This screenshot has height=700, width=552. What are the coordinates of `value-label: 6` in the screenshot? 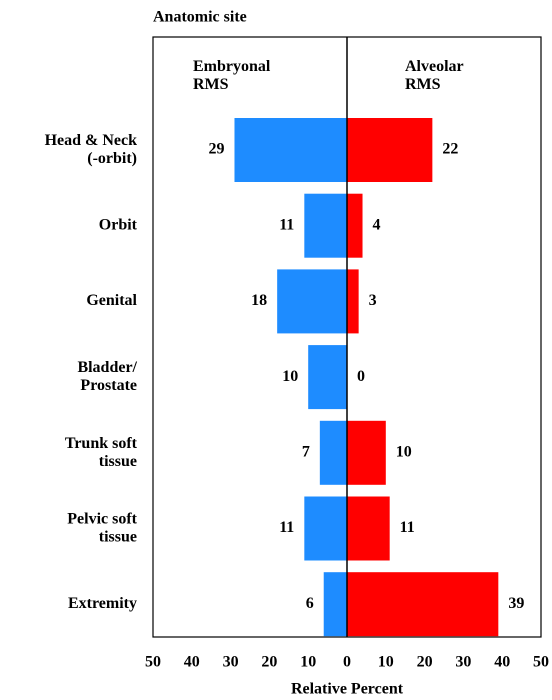 It's located at (310, 603).